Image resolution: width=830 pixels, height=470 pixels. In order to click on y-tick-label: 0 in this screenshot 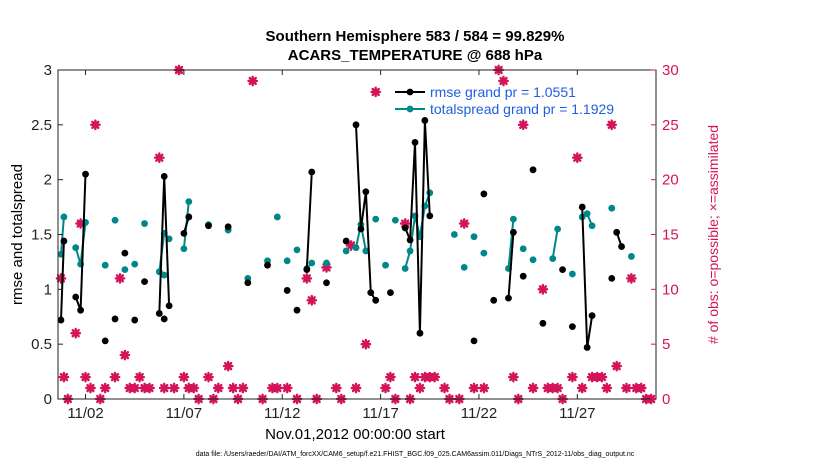, I will do `click(48, 399)`.